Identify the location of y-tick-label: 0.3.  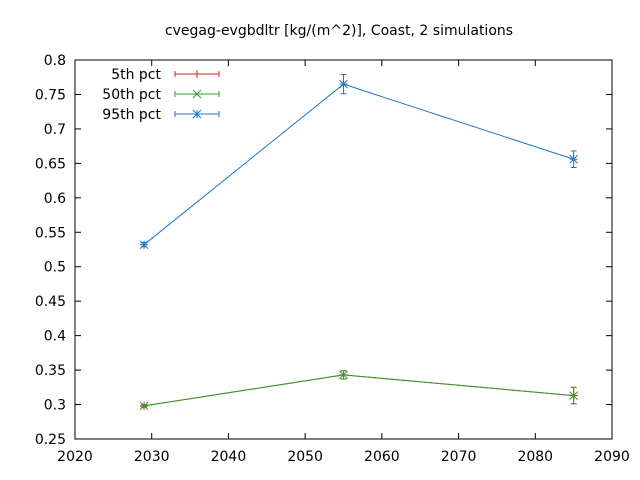
(55, 406).